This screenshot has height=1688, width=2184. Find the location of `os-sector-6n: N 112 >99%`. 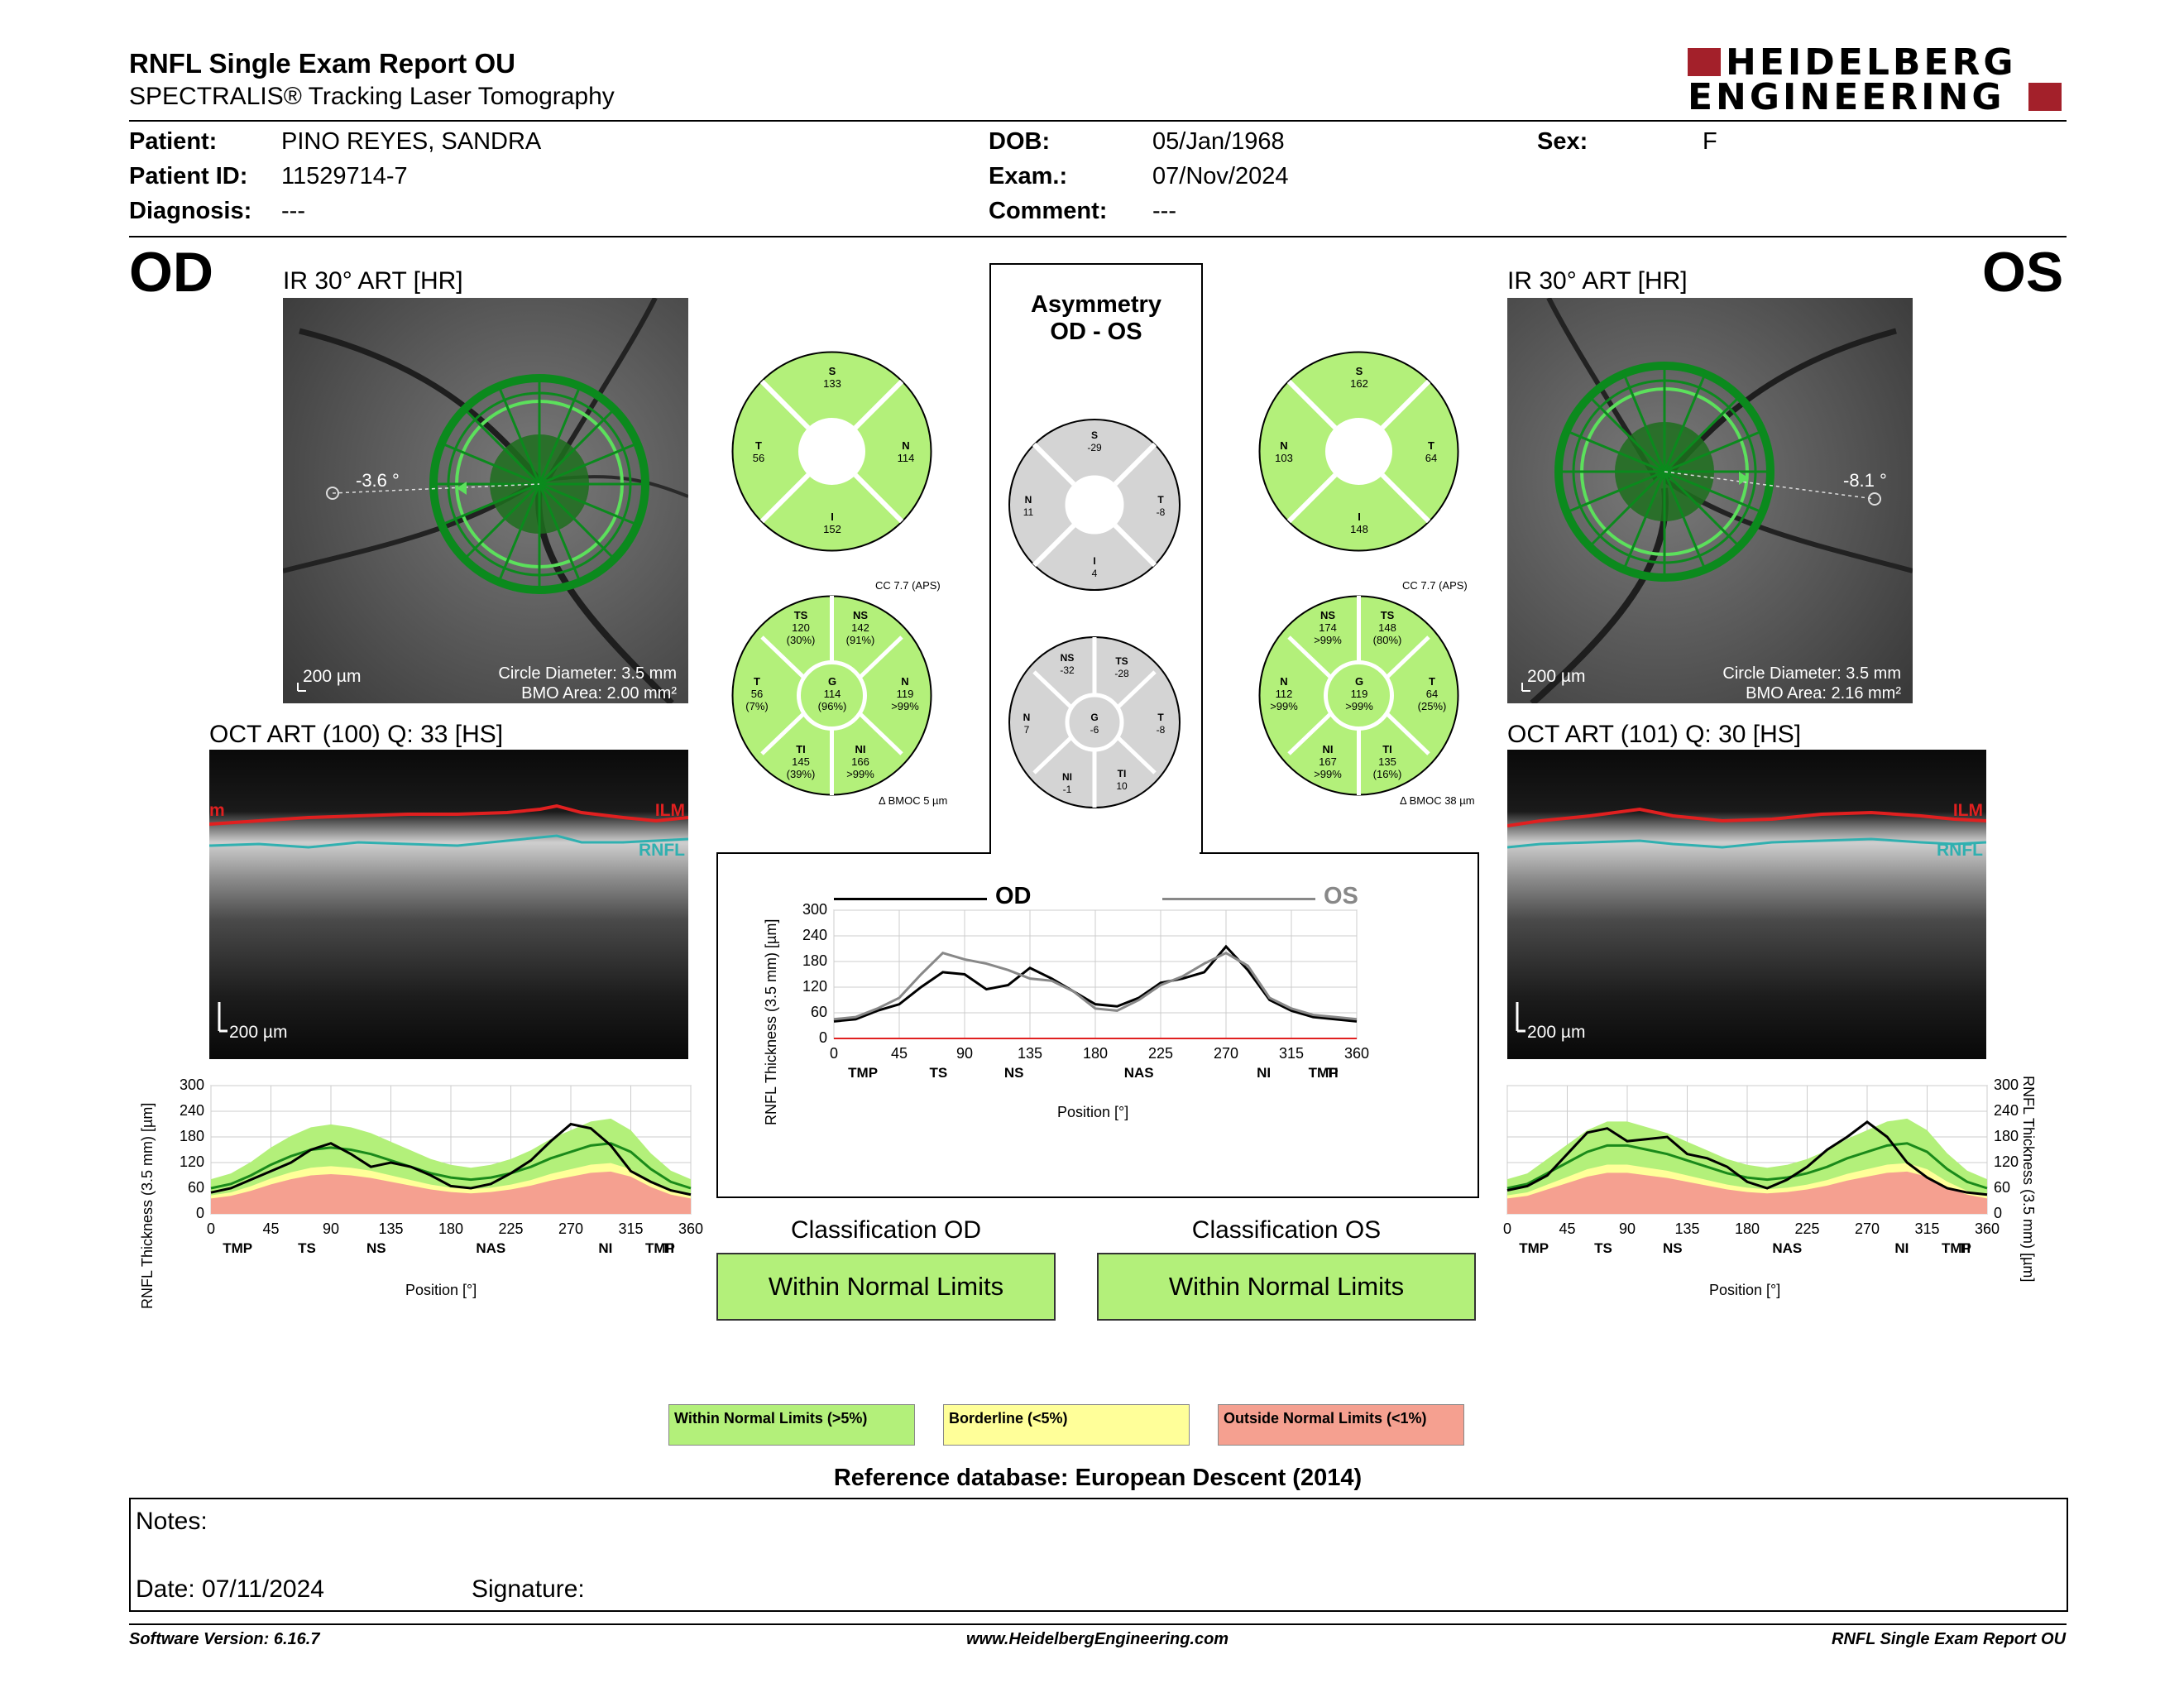

os-sector-6n: N 112 >99% is located at coordinates (1284, 693).